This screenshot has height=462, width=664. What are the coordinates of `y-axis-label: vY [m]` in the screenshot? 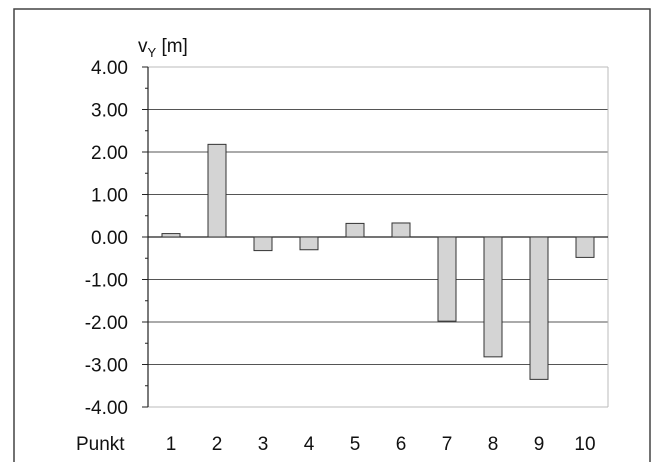 It's located at (163, 48).